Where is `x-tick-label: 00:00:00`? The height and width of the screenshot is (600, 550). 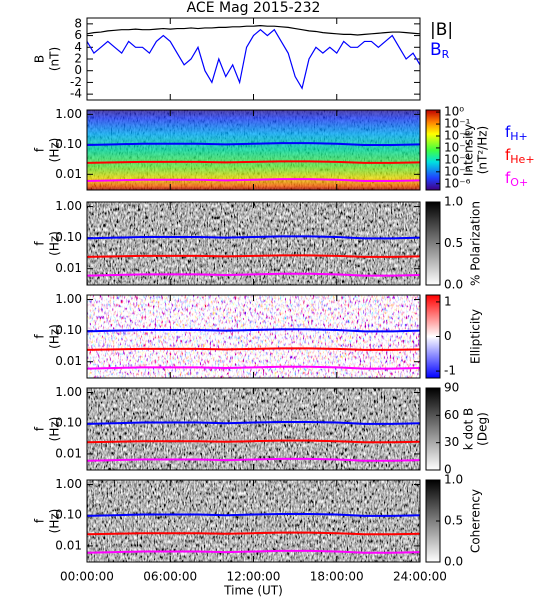 x-tick-label: 00:00:00 is located at coordinates (87, 577).